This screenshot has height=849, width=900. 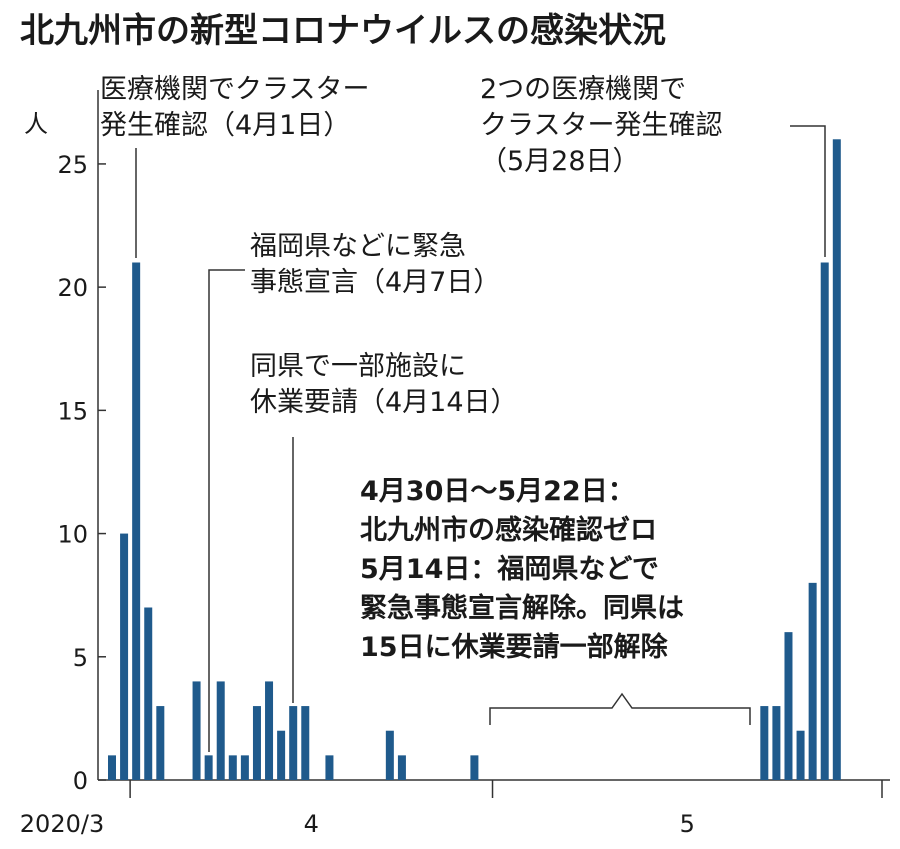 What do you see at coordinates (601, 125) in the screenshot?
I see `annotation: クラスター発生確認` at bounding box center [601, 125].